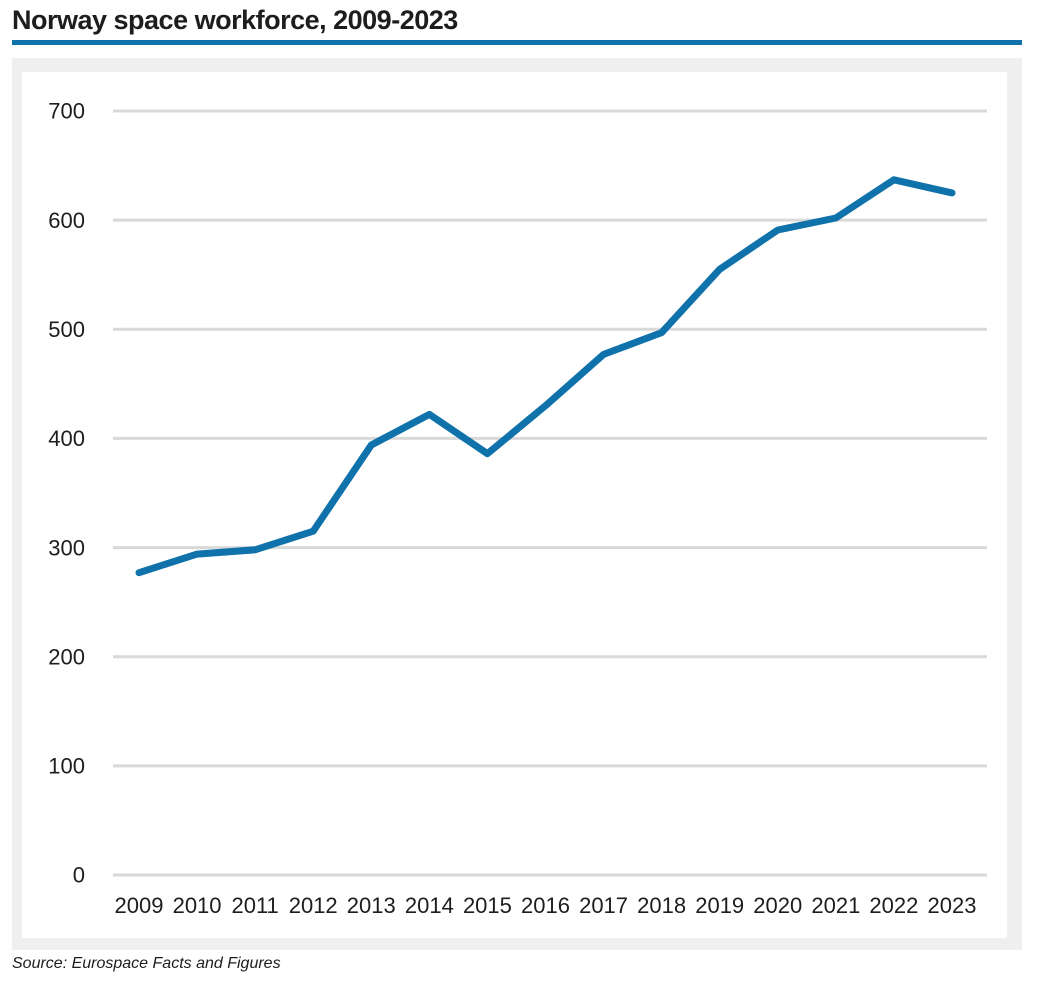 This screenshot has width=1046, height=994. Describe the element at coordinates (66, 111) in the screenshot. I see `y-axis-tick-label: 700` at that location.